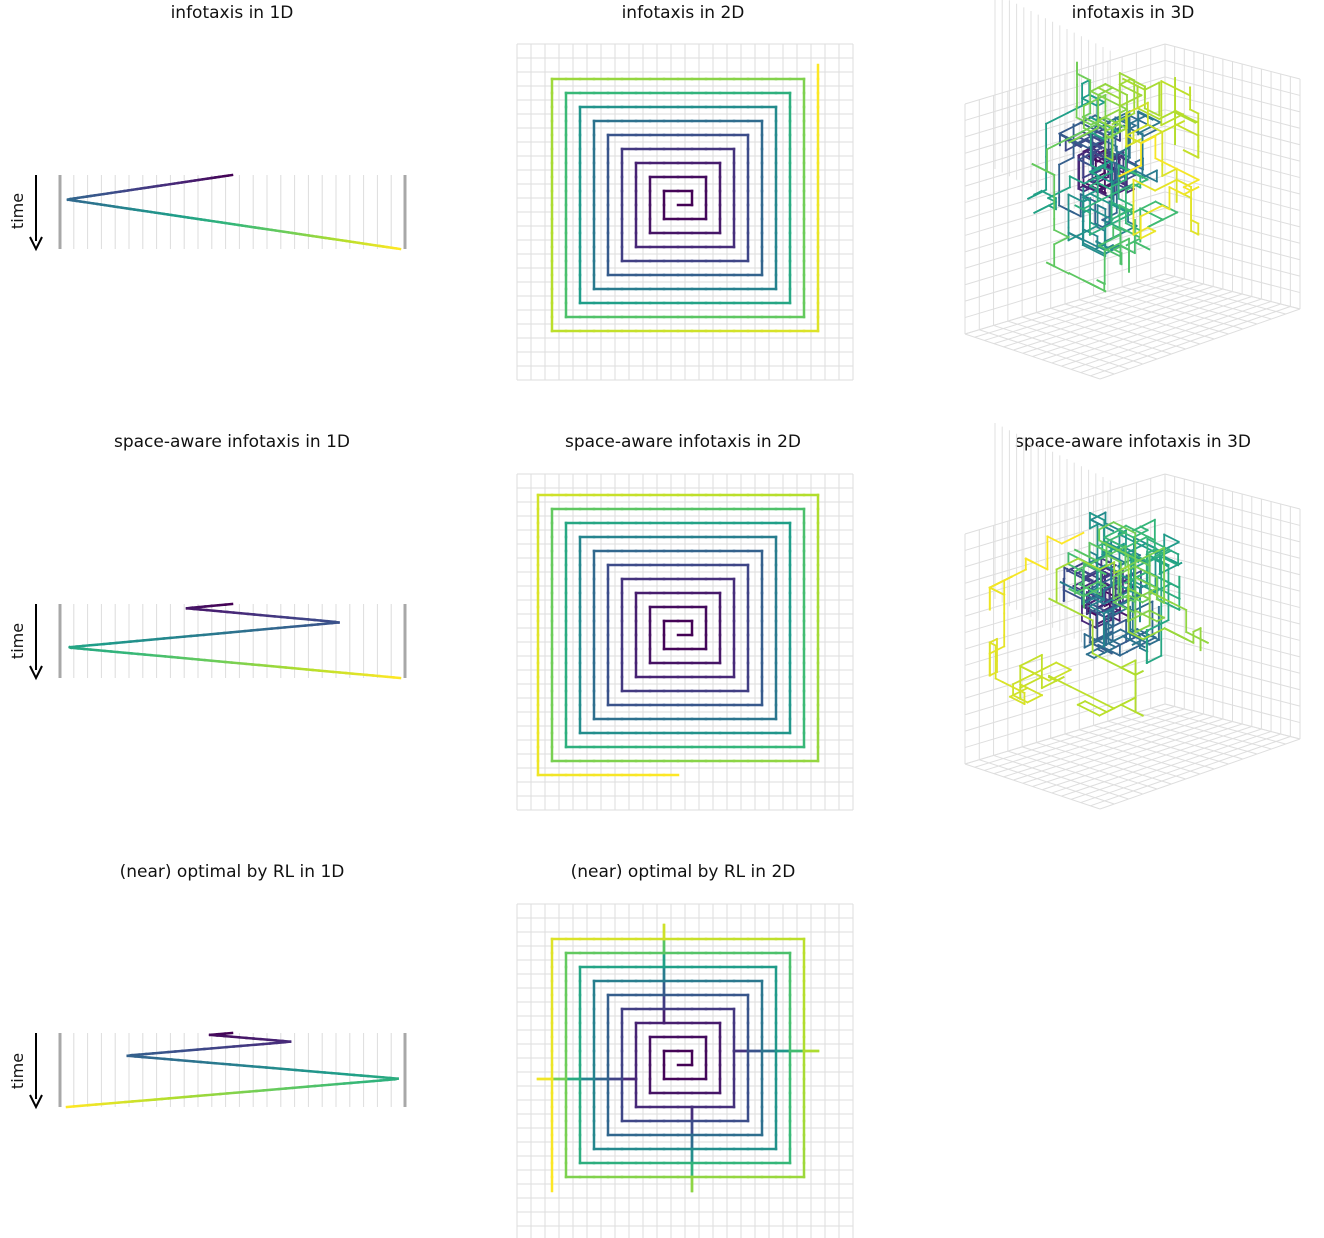 This screenshot has height=1238, width=1324. Describe the element at coordinates (36, 673) in the screenshot. I see `time-arrow-head` at that location.